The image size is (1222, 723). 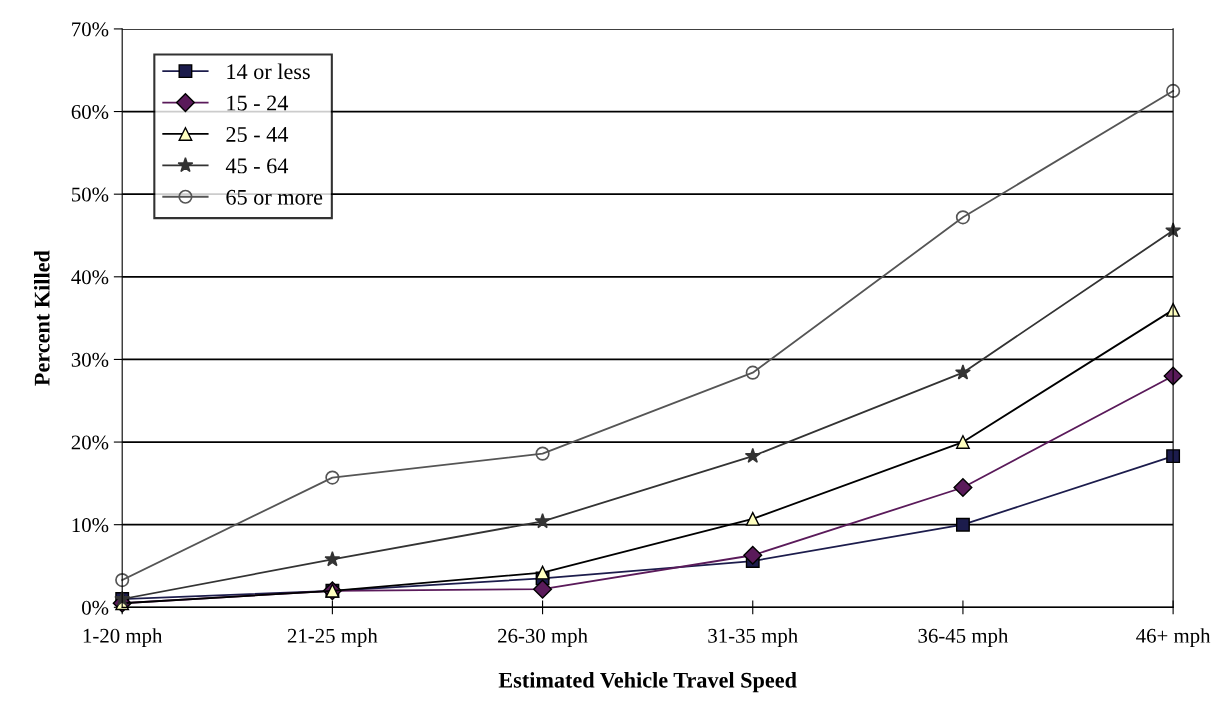 I want to click on y-tick-label: 40%, so click(x=90, y=277).